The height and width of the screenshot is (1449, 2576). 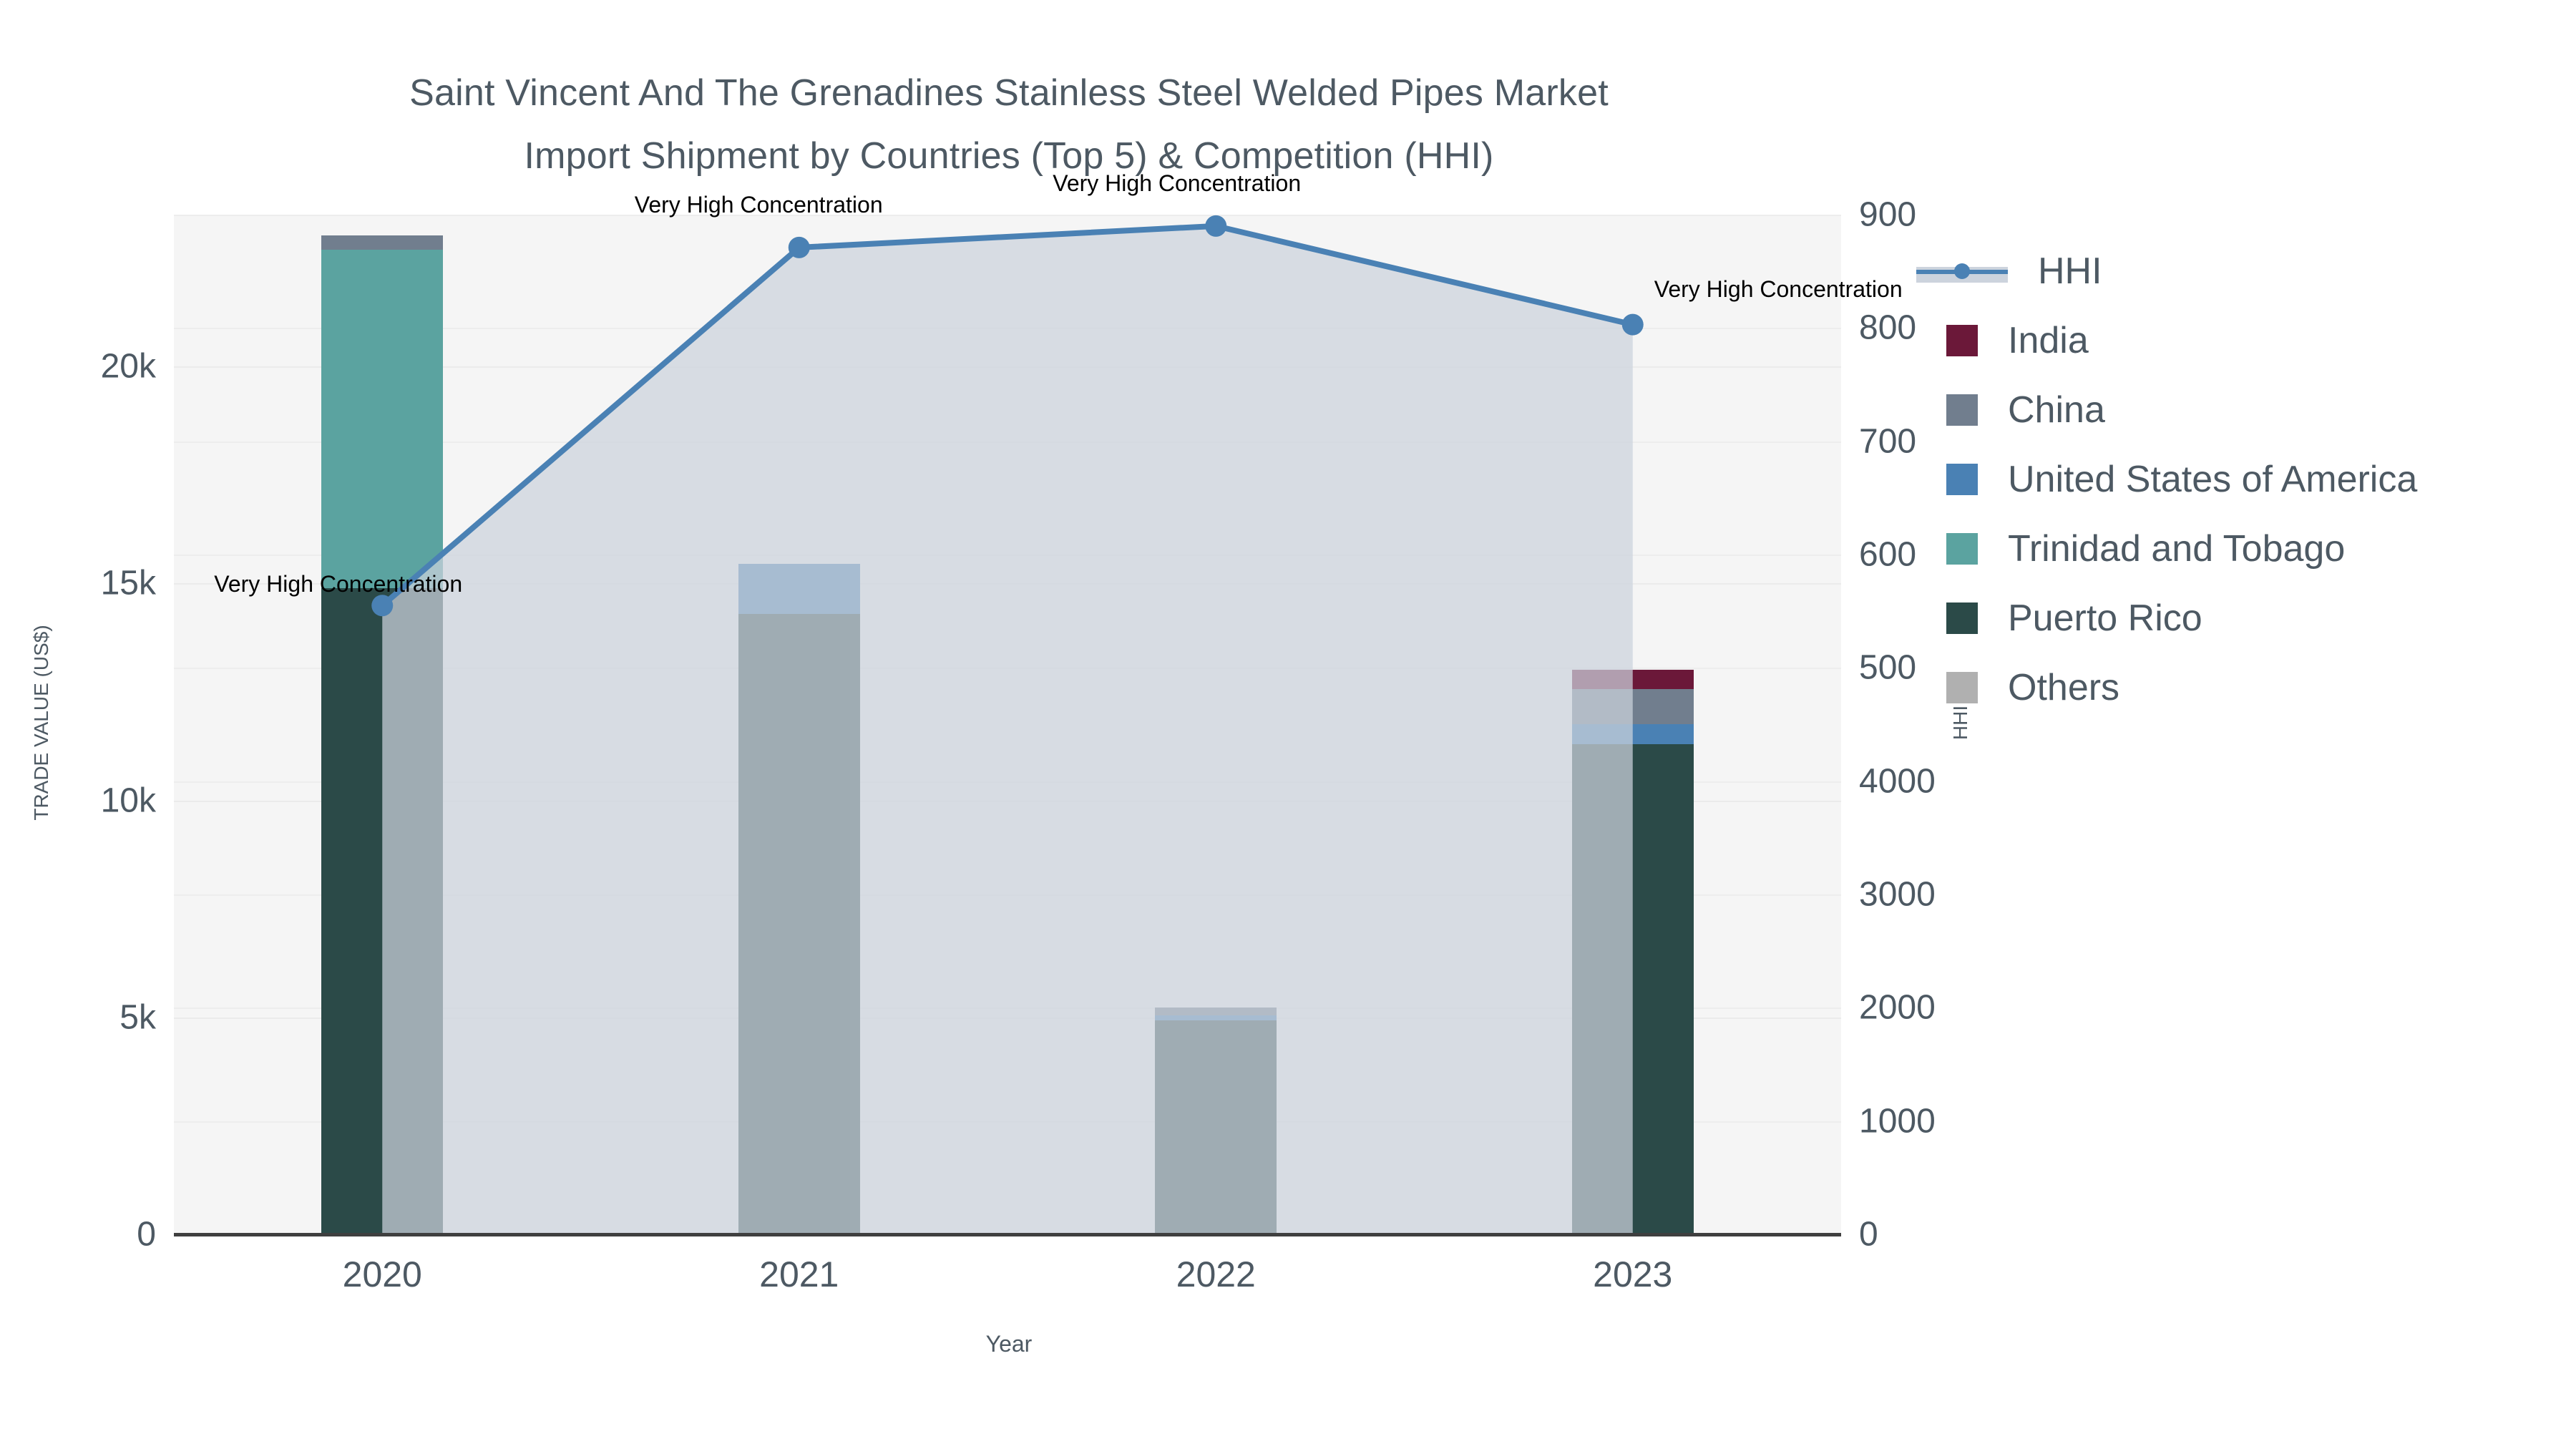 I want to click on y-tick-label: 10k, so click(x=128, y=800).